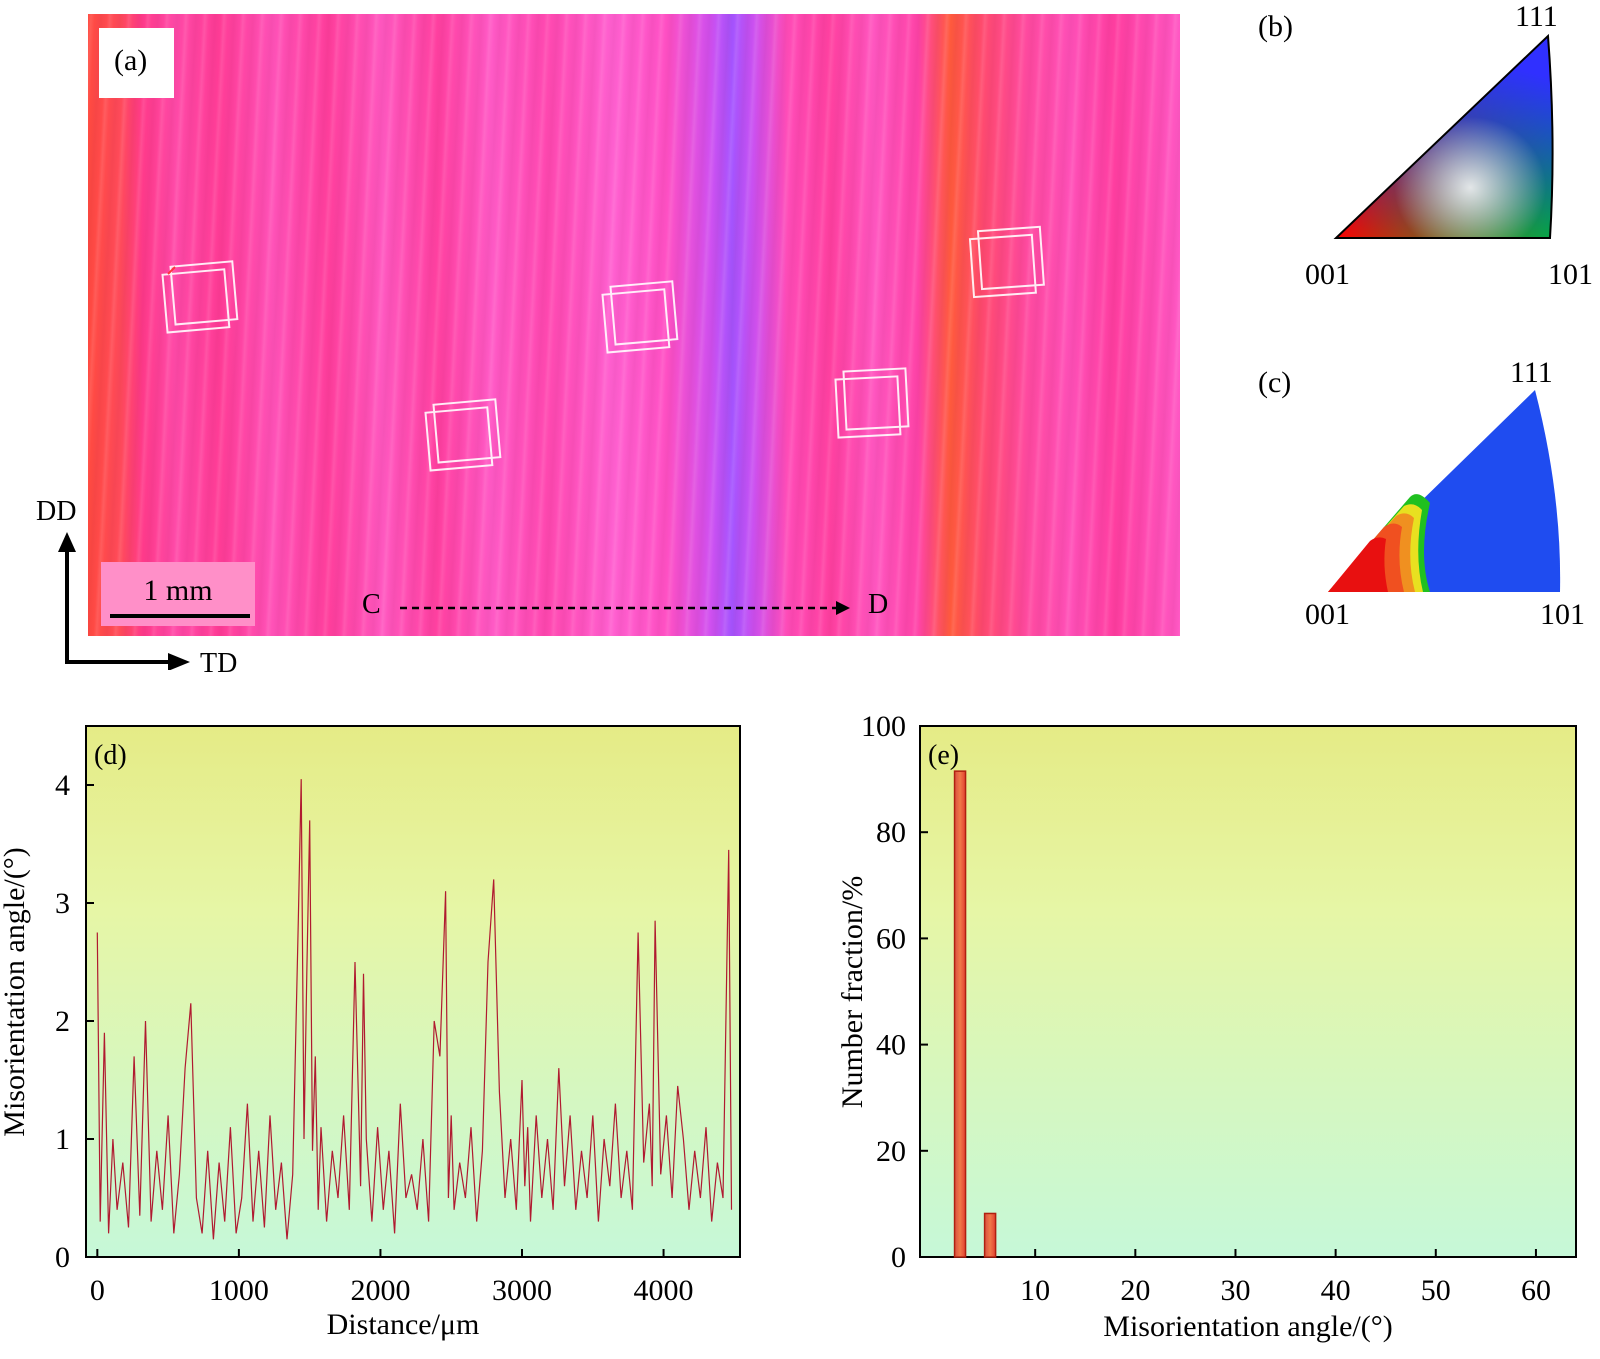 This screenshot has width=1600, height=1359. Describe the element at coordinates (1336, 1290) in the screenshot. I see `e-x-tick-label: 40` at that location.